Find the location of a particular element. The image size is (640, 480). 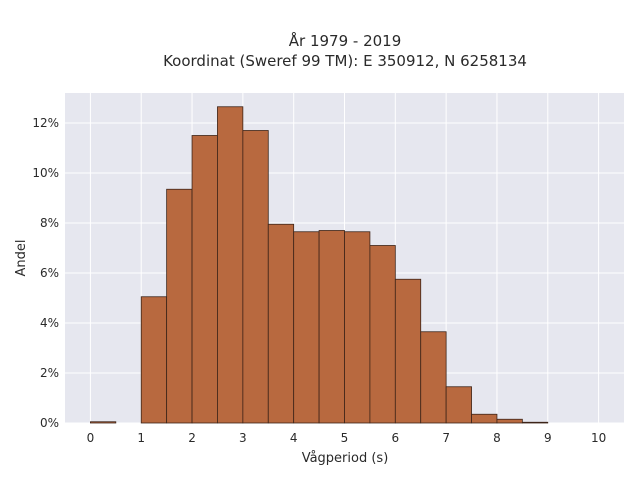

x-tick-label: 2 is located at coordinates (192, 438).